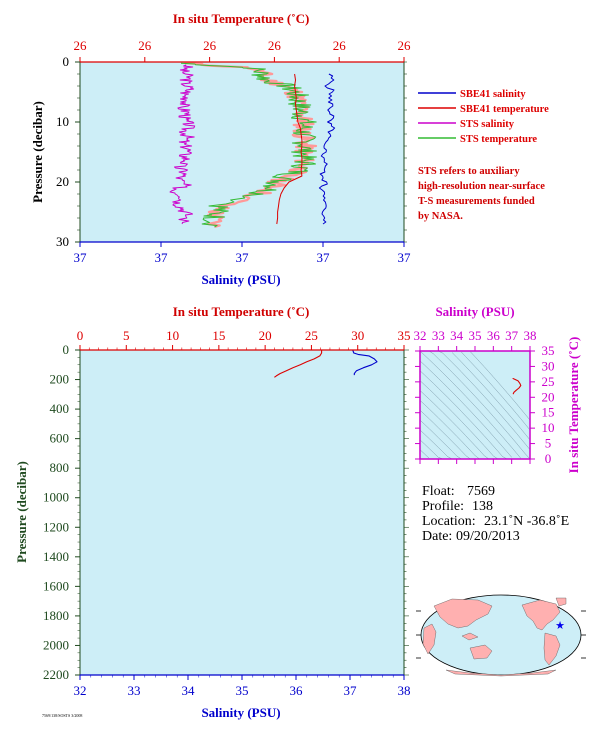 The height and width of the screenshot is (736, 601). I want to click on sts-temperature-fill-line, so click(251, 145).